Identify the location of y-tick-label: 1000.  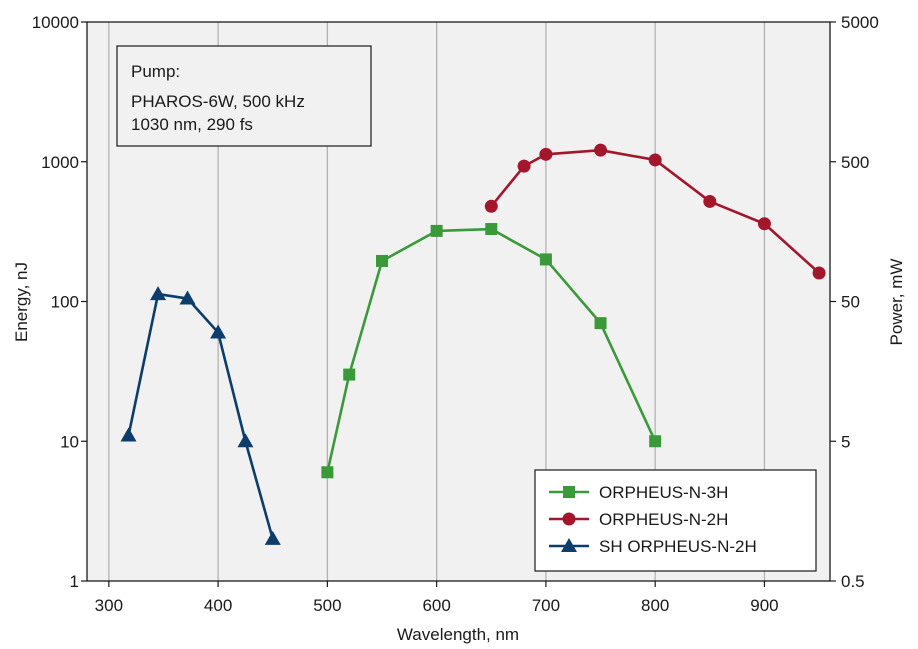
(60, 162).